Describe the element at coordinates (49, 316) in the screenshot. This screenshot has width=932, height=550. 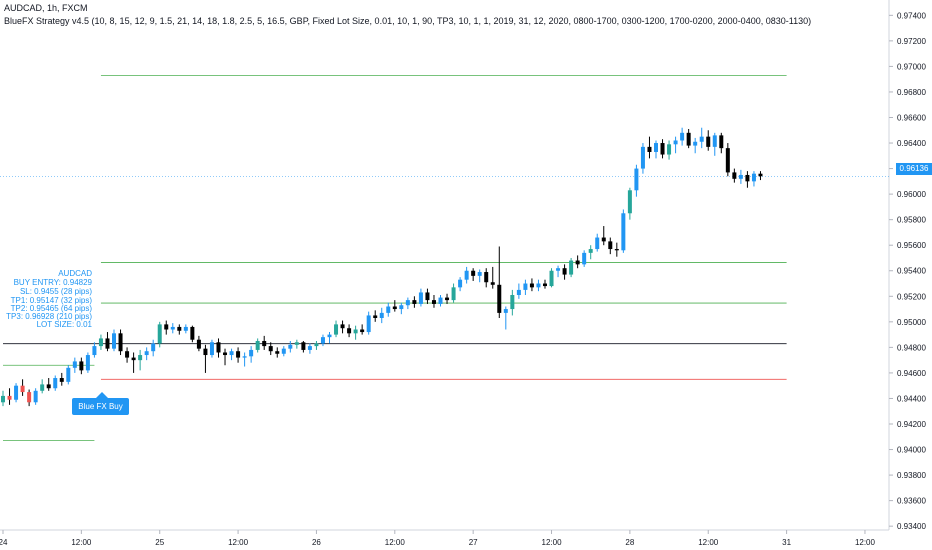
I see `trade-info-tp3: TP3: 0.96928 (210 pips)` at that location.